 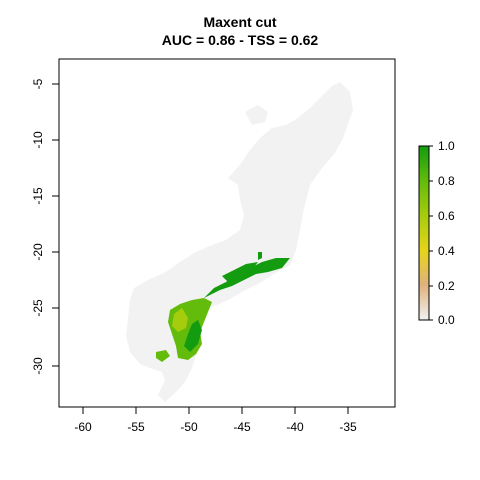 What do you see at coordinates (446, 251) in the screenshot?
I see `legend-label: 0.4` at bounding box center [446, 251].